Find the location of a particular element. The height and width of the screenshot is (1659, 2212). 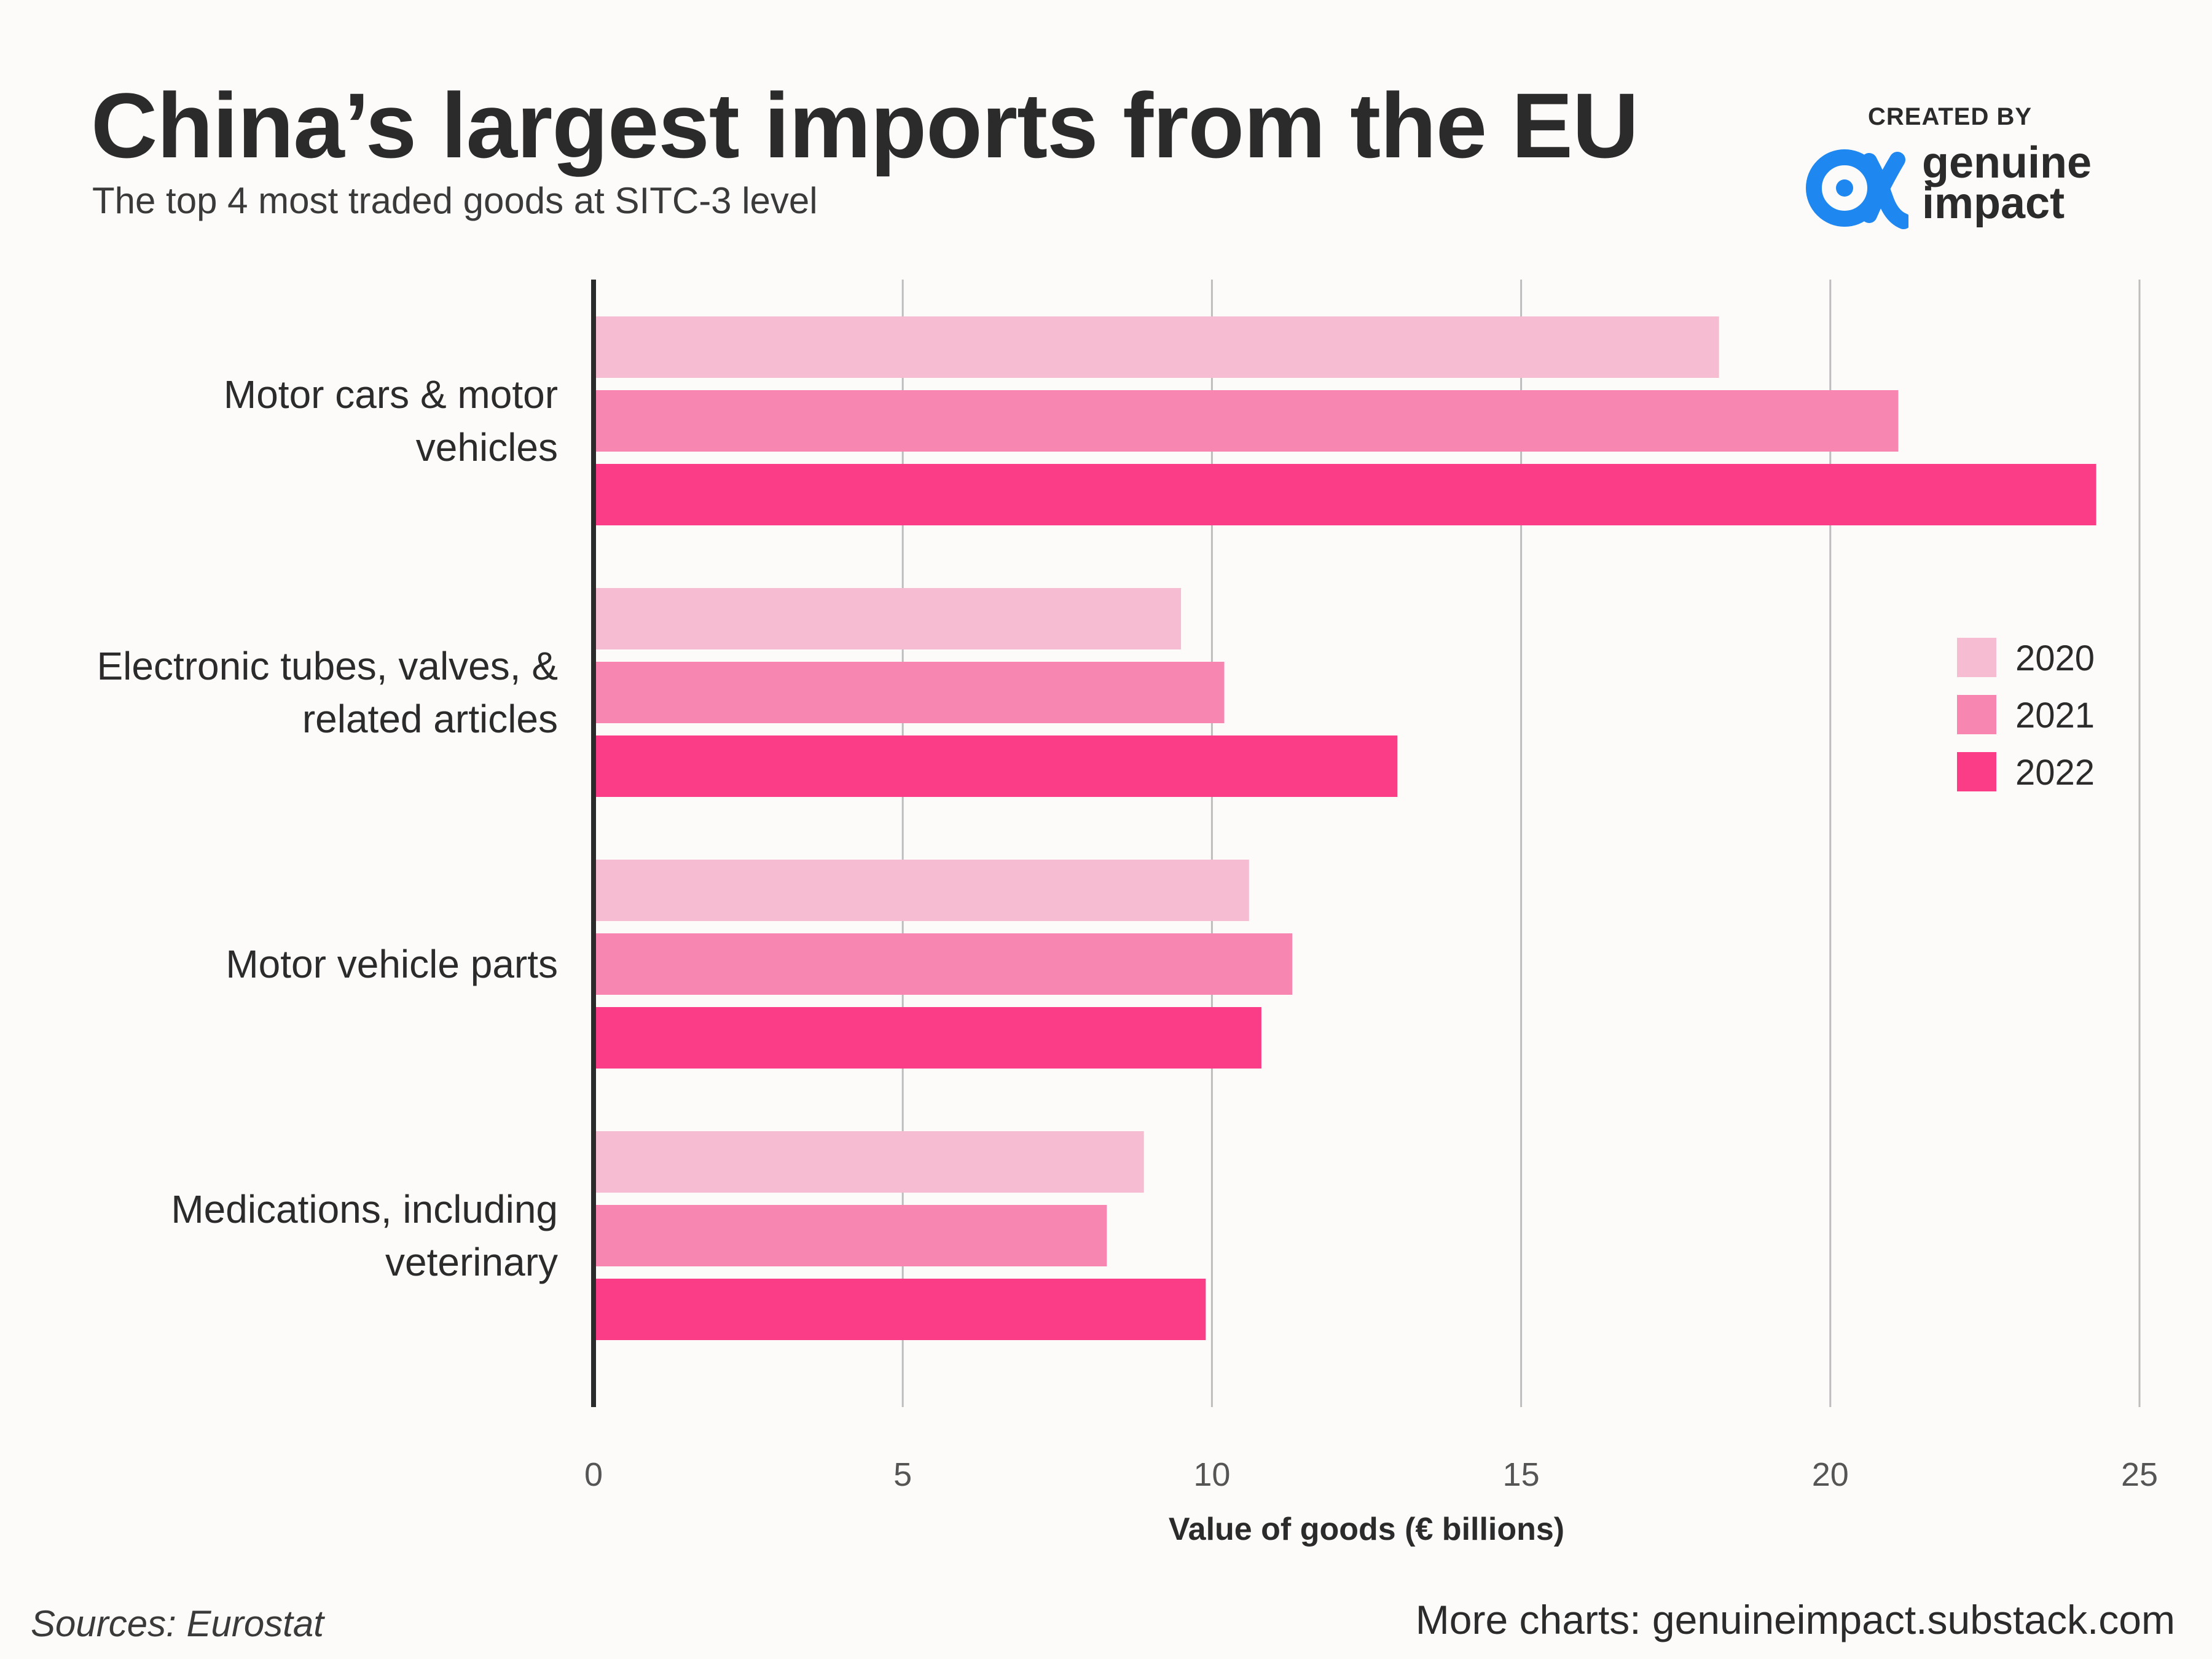

category-label: Motor cars & motor is located at coordinates (391, 394).